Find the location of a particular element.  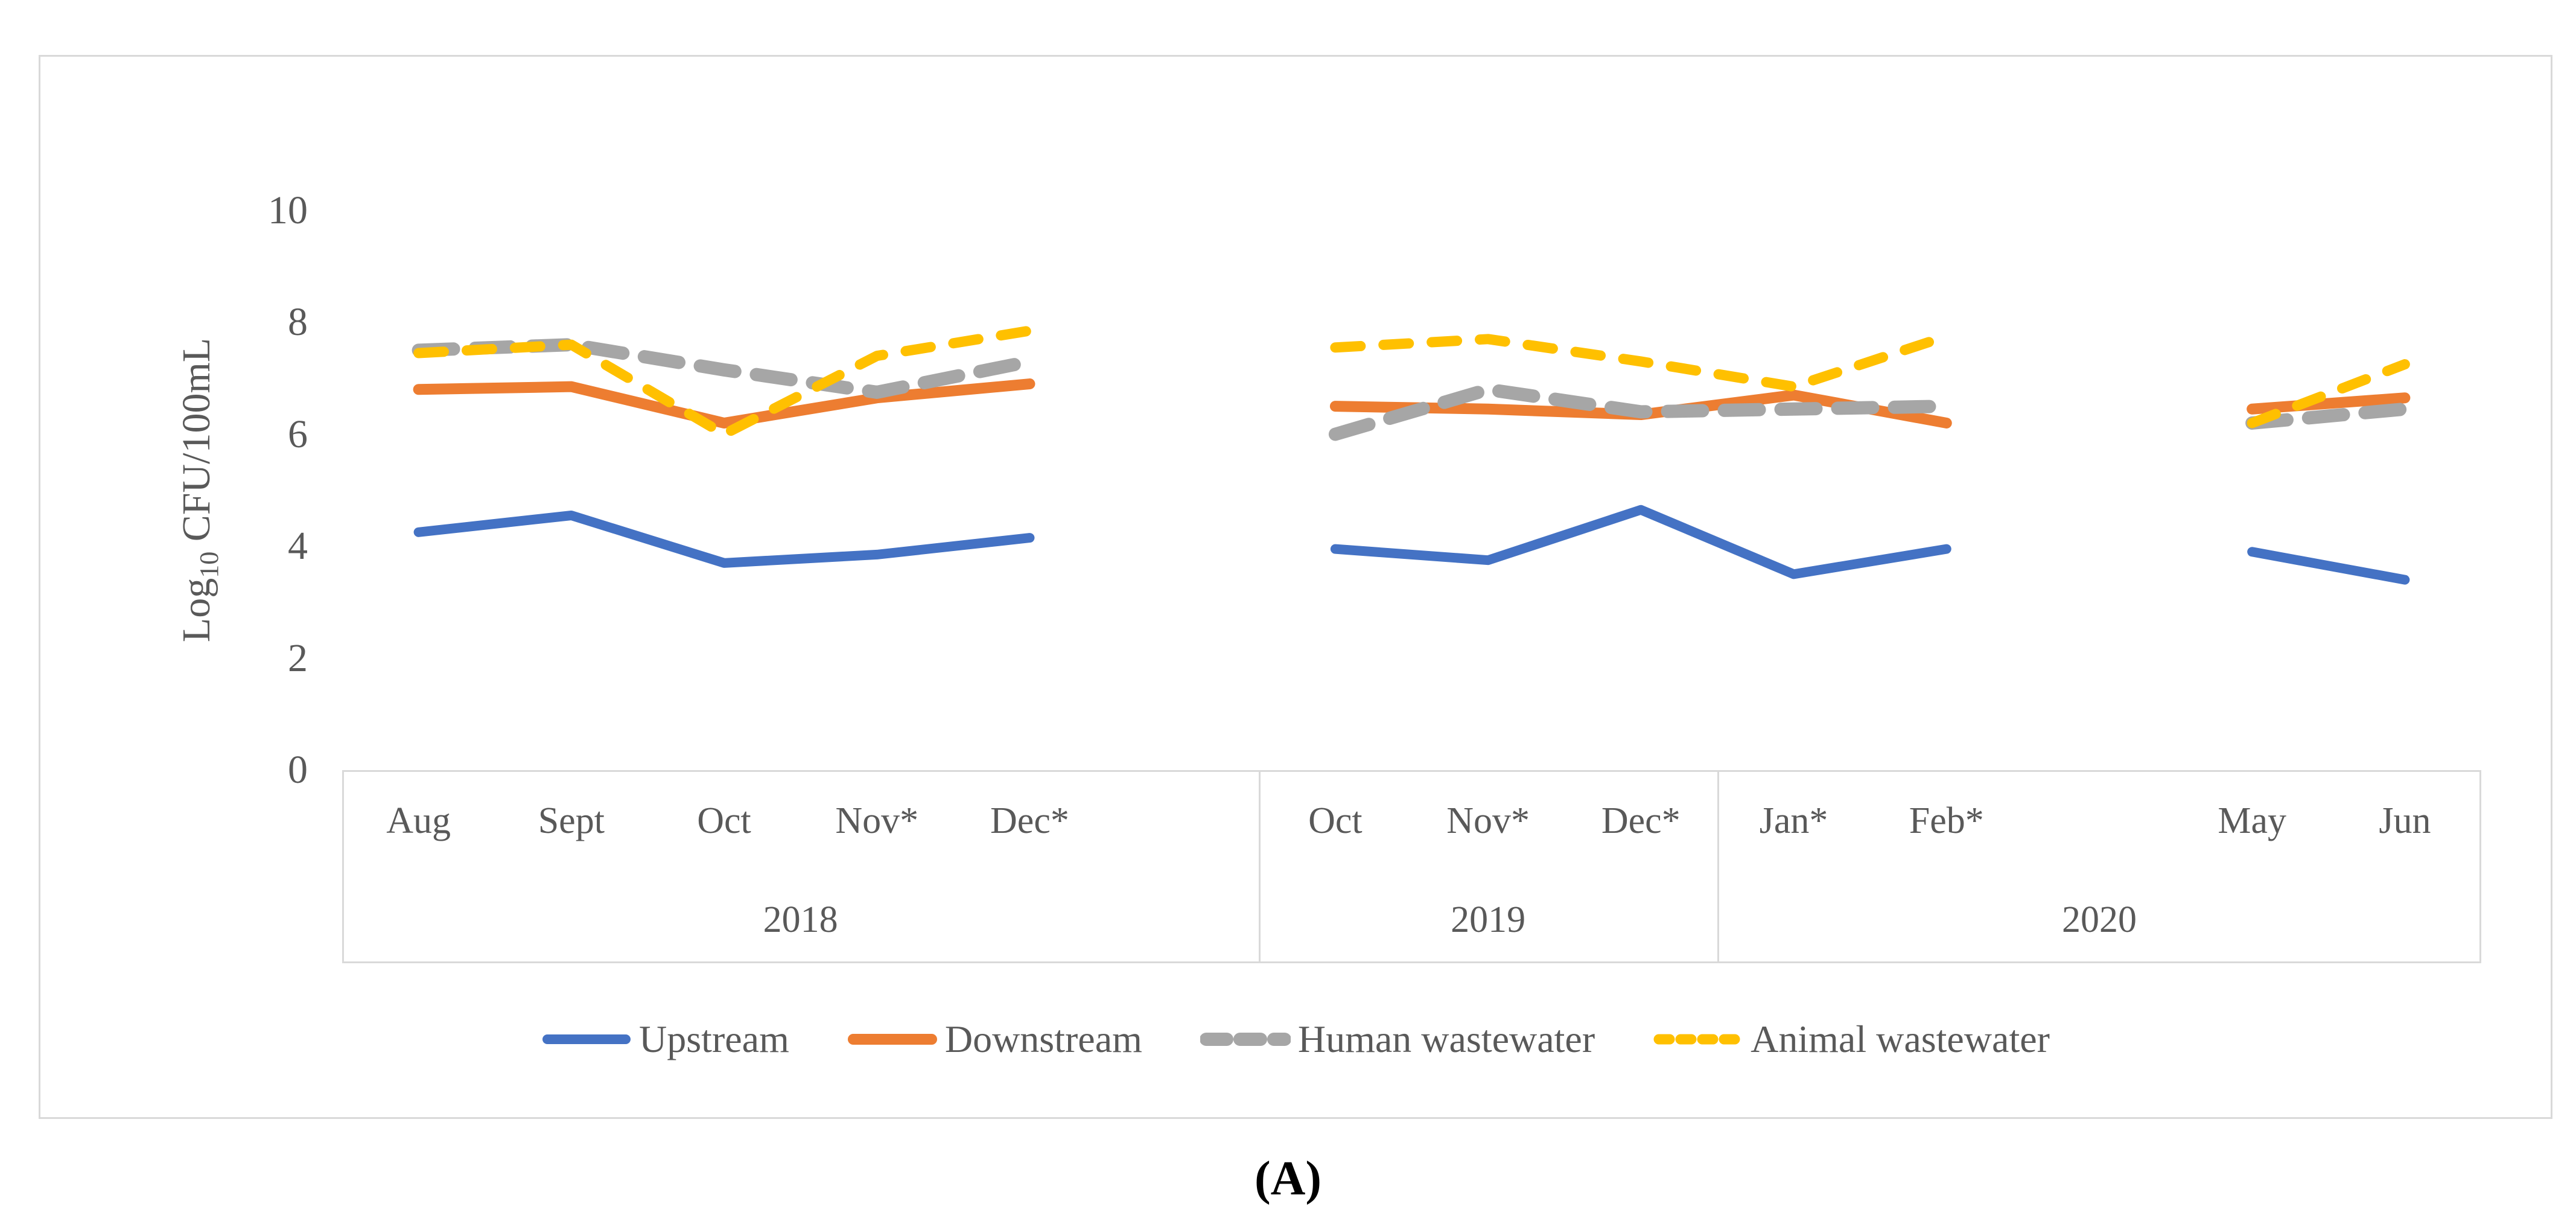

legend-item-human-wastewater: Human wastewater is located at coordinates (1397, 1039).